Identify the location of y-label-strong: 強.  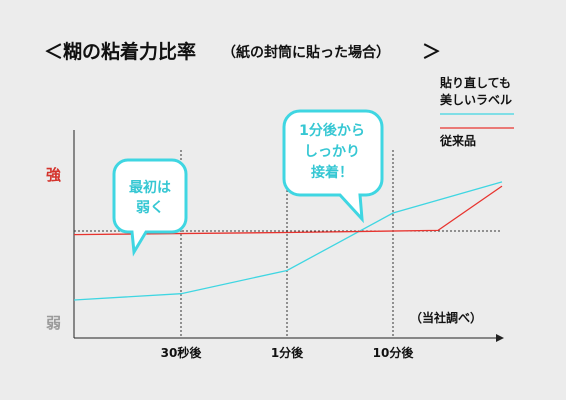
(53, 175).